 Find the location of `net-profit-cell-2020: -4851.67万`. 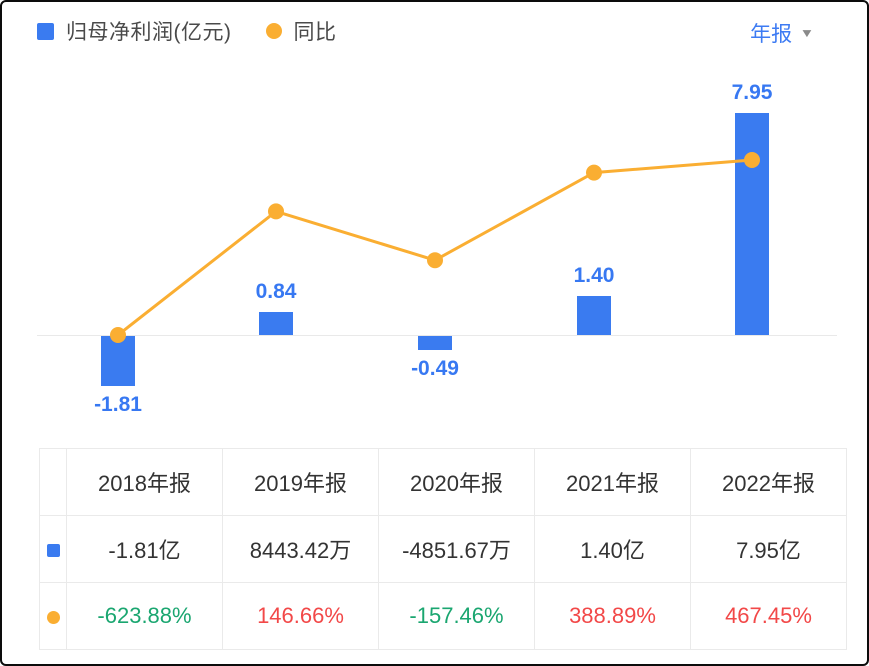

net-profit-cell-2020: -4851.67万 is located at coordinates (456, 549).